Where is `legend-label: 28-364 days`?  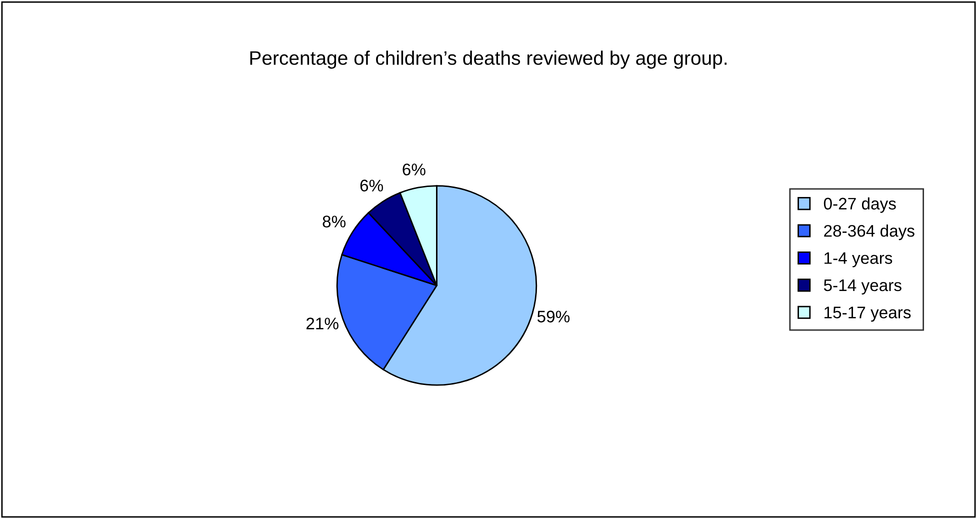
legend-label: 28-364 days is located at coordinates (869, 232).